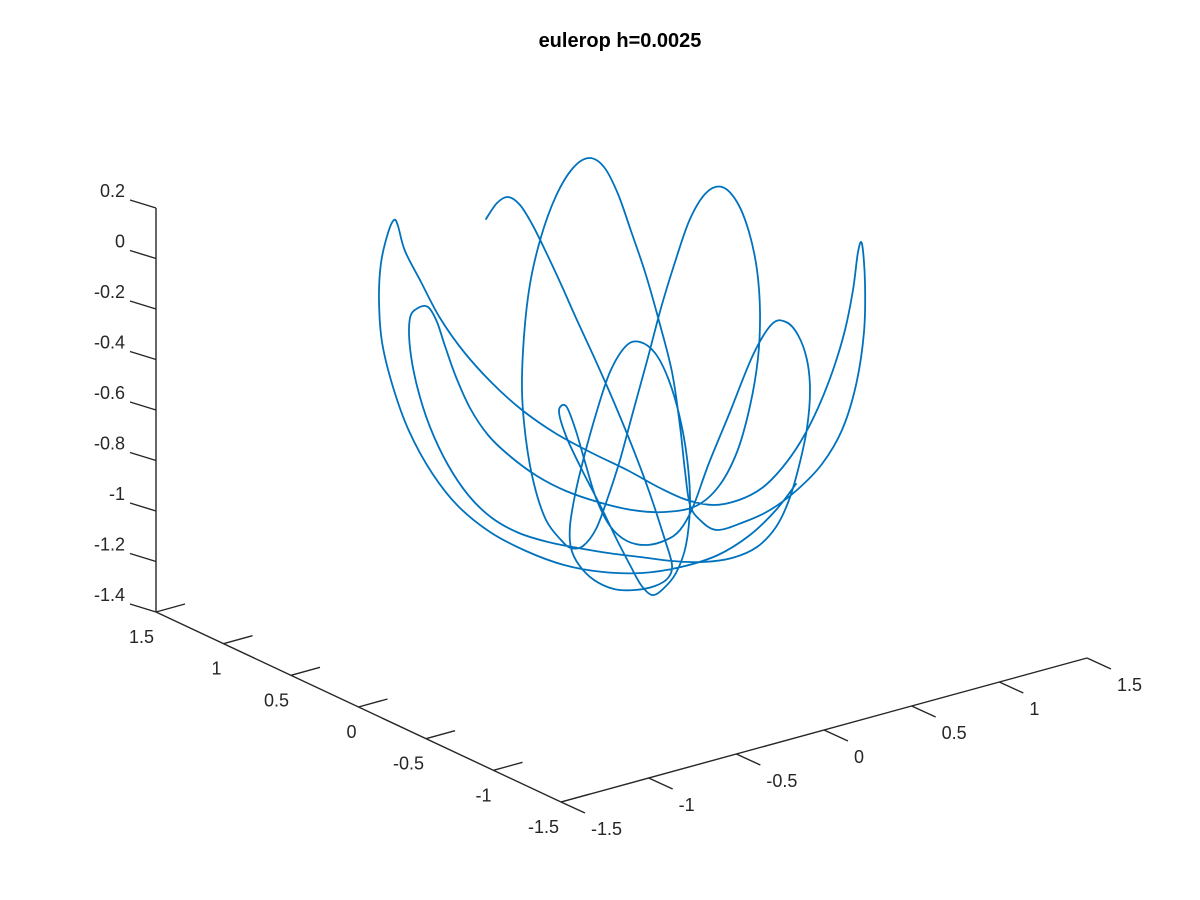  I want to click on right-tick-label: 1, so click(1034, 709).